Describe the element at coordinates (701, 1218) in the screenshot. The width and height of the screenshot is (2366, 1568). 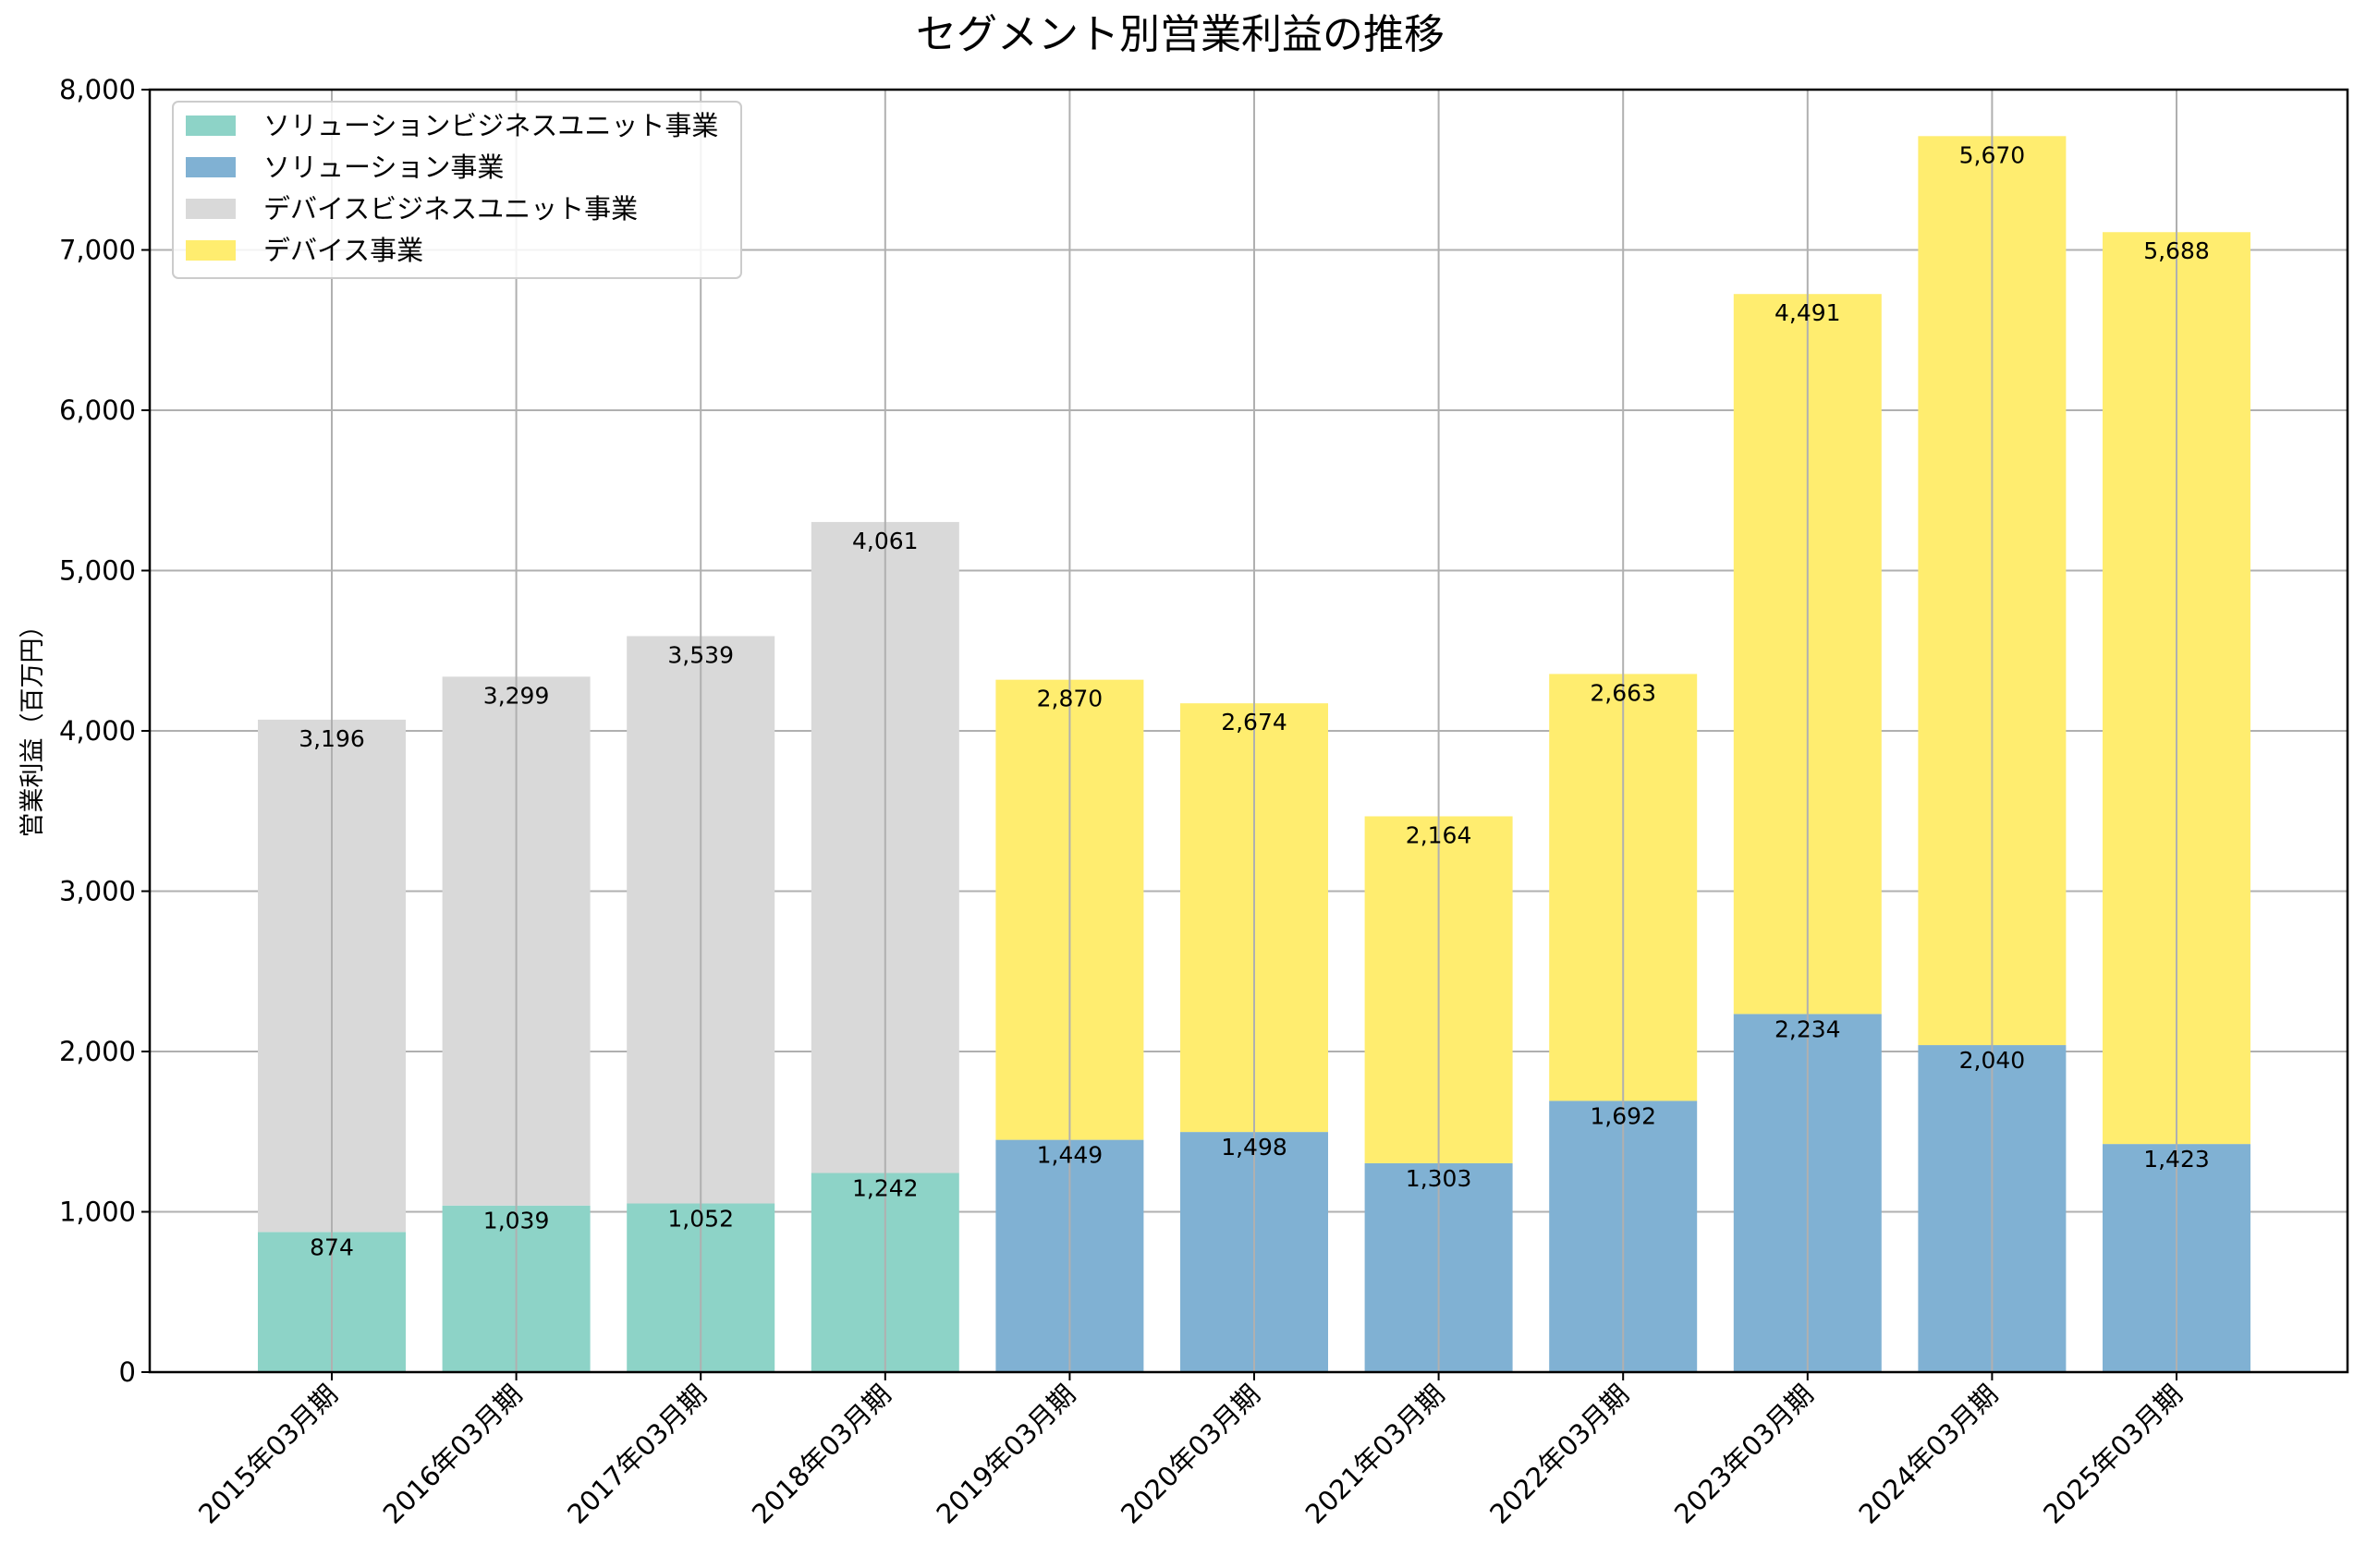
I see `data-label: 1,052` at that location.